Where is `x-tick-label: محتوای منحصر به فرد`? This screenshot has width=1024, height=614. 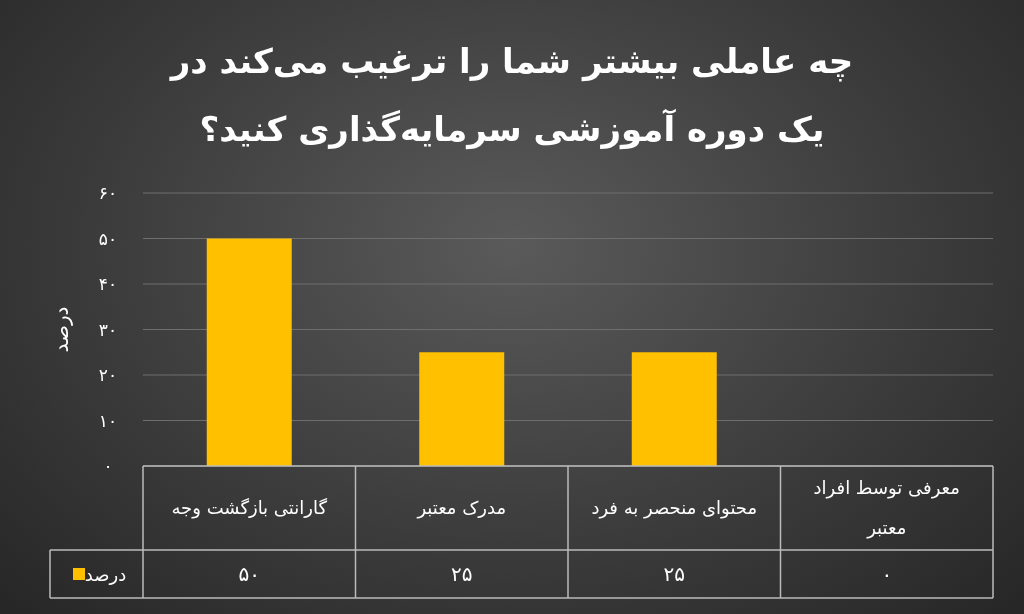 x-tick-label: محتوای منحصر به فرد is located at coordinates (674, 508).